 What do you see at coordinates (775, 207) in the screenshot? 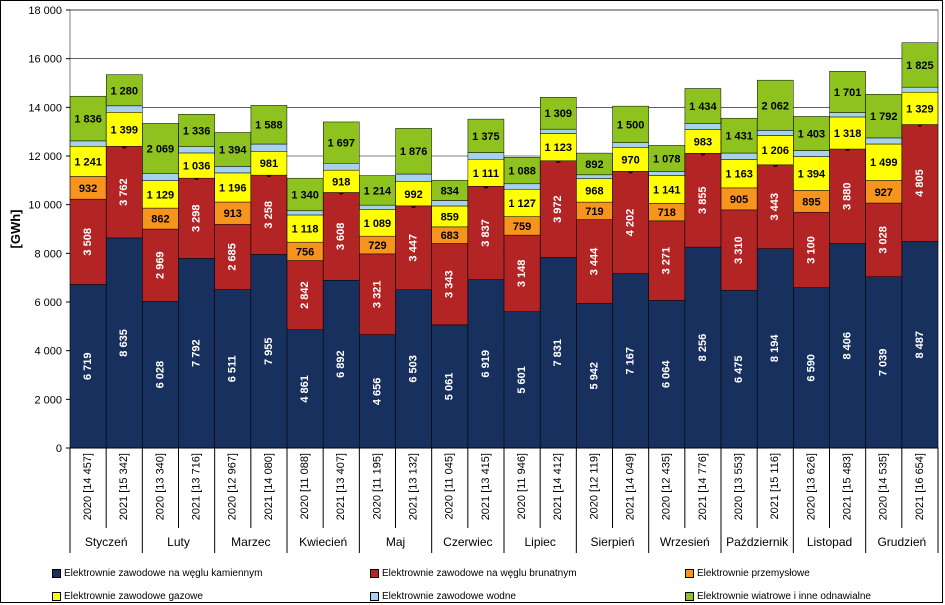
I see `data-label: 3 443` at bounding box center [775, 207].